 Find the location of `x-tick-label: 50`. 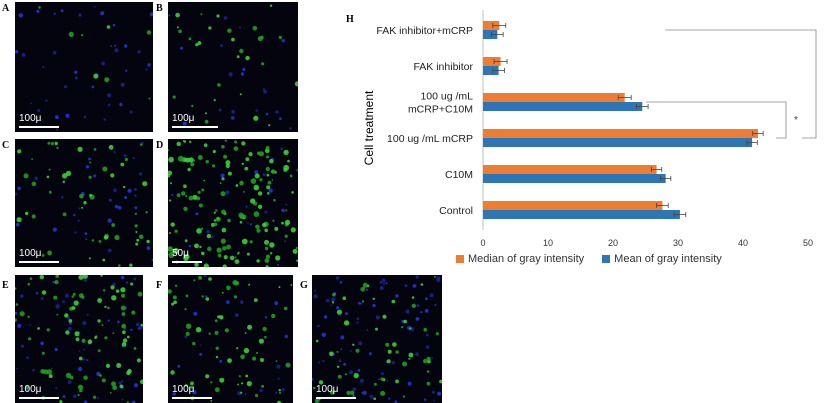

x-tick-label: 50 is located at coordinates (808, 243).